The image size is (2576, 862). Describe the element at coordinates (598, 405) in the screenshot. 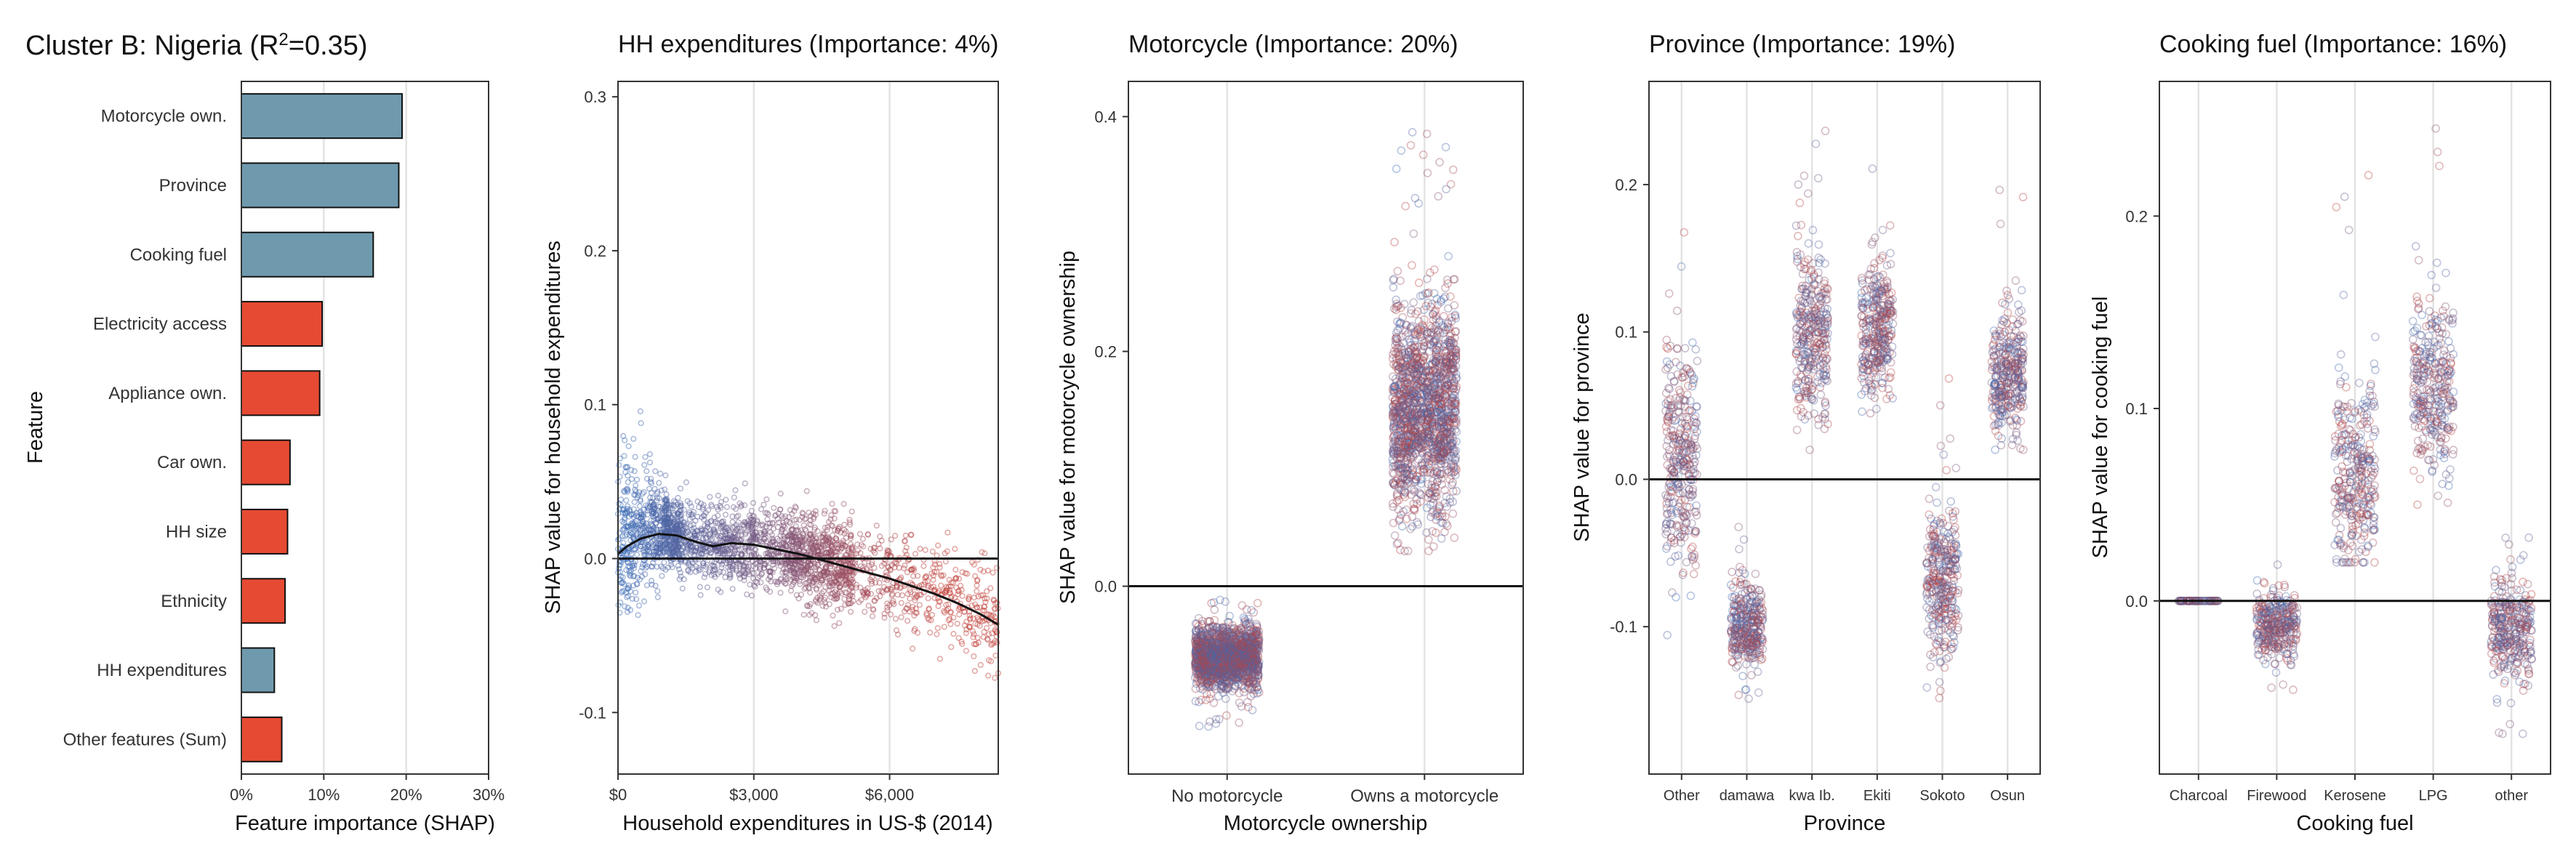

I see `panel-b-y-ticks: -0.10.00.10.20.3` at that location.